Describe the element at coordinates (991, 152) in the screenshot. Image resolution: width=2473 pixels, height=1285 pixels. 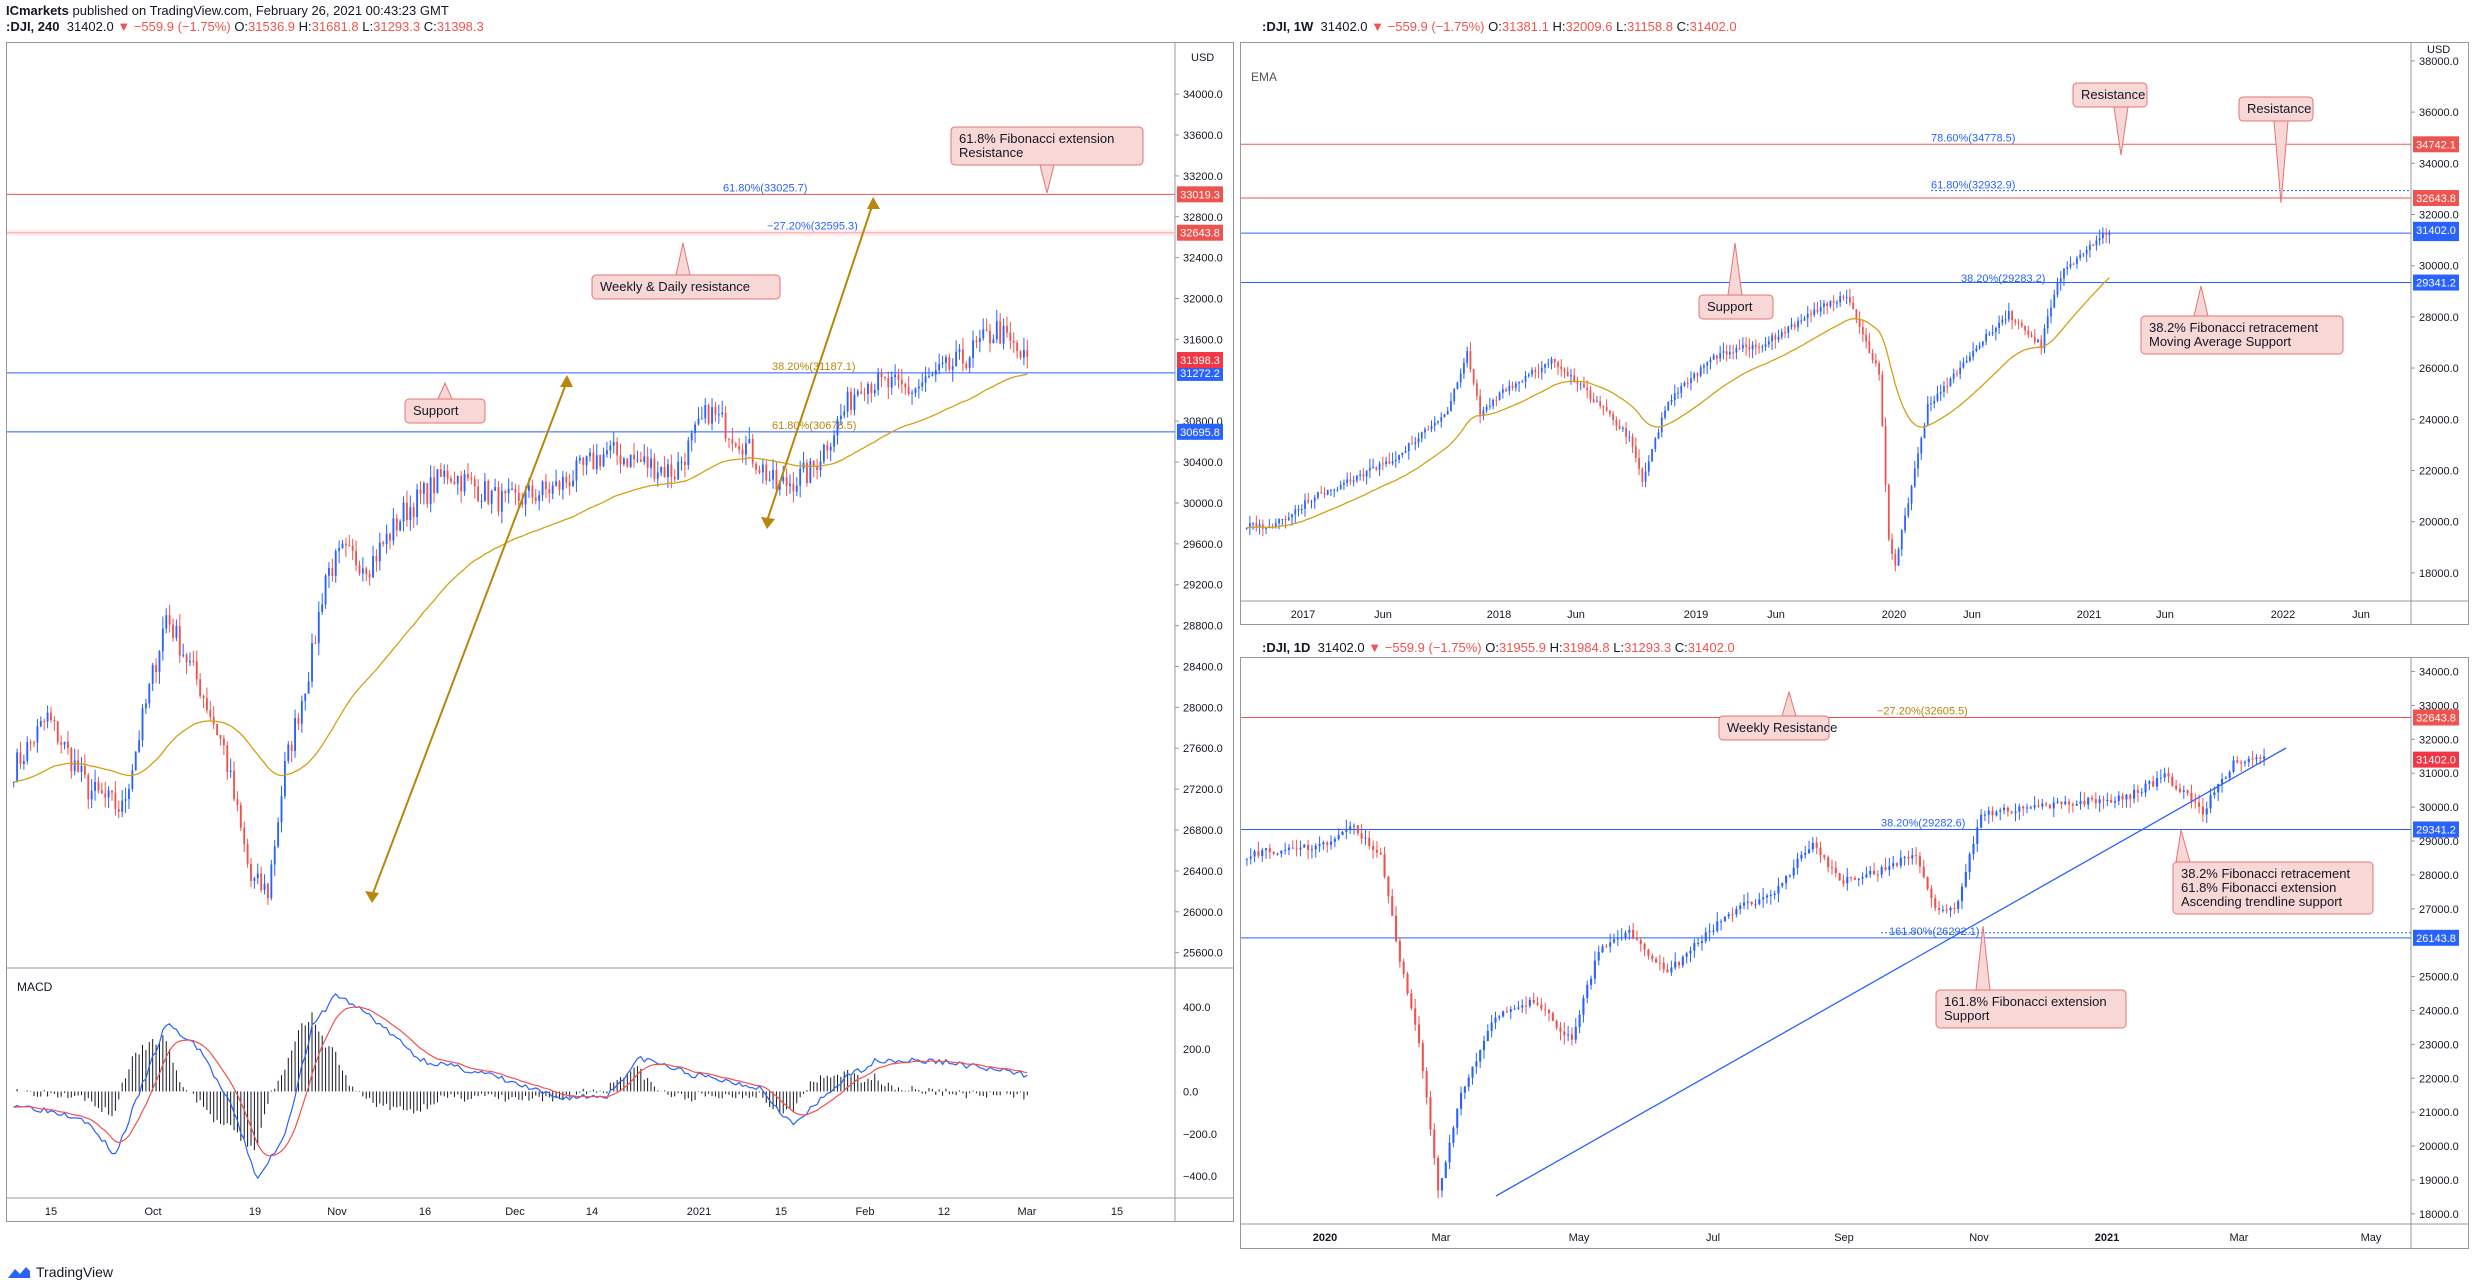
I see `callout-fib-extension-text: Resistance` at that location.